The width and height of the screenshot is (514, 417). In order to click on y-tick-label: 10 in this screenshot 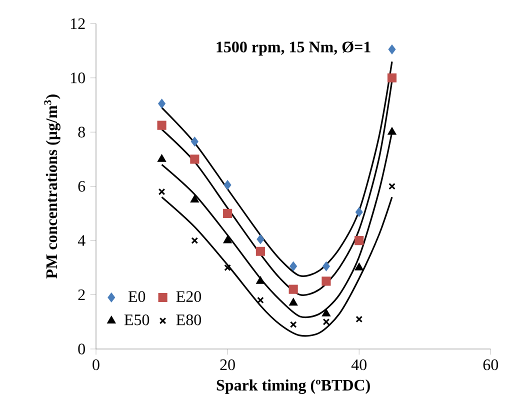, I will do `click(78, 78)`.